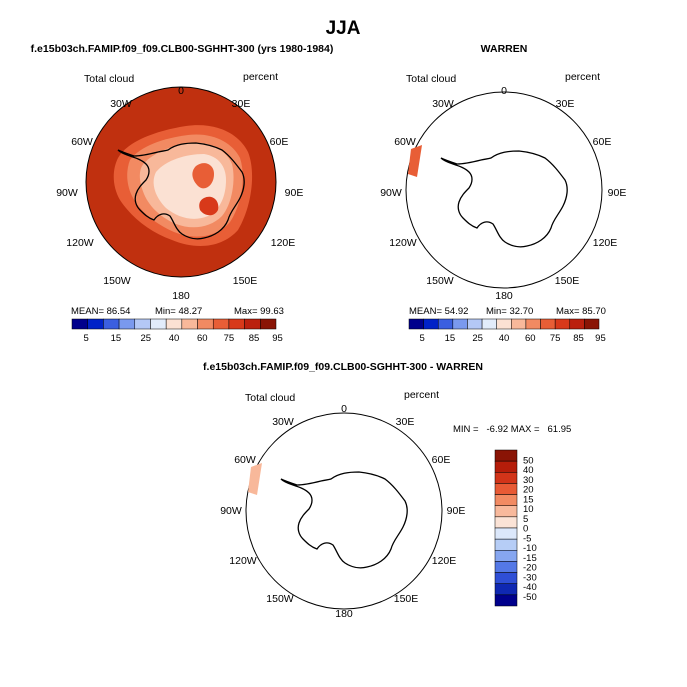 This screenshot has height=687, width=687. What do you see at coordinates (209, 206) in the screenshot?
I see `cloud-spot-south` at bounding box center [209, 206].